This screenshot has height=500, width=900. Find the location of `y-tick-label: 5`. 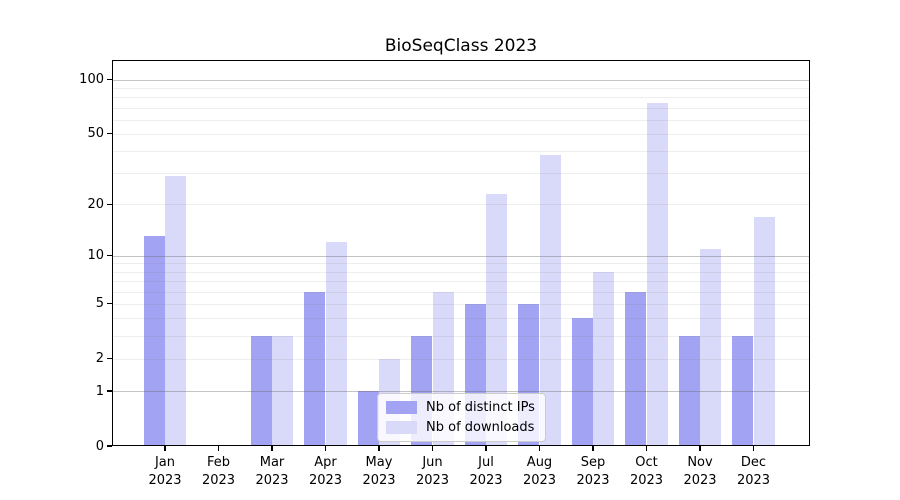

y-tick-label: 5 is located at coordinates (99, 304).